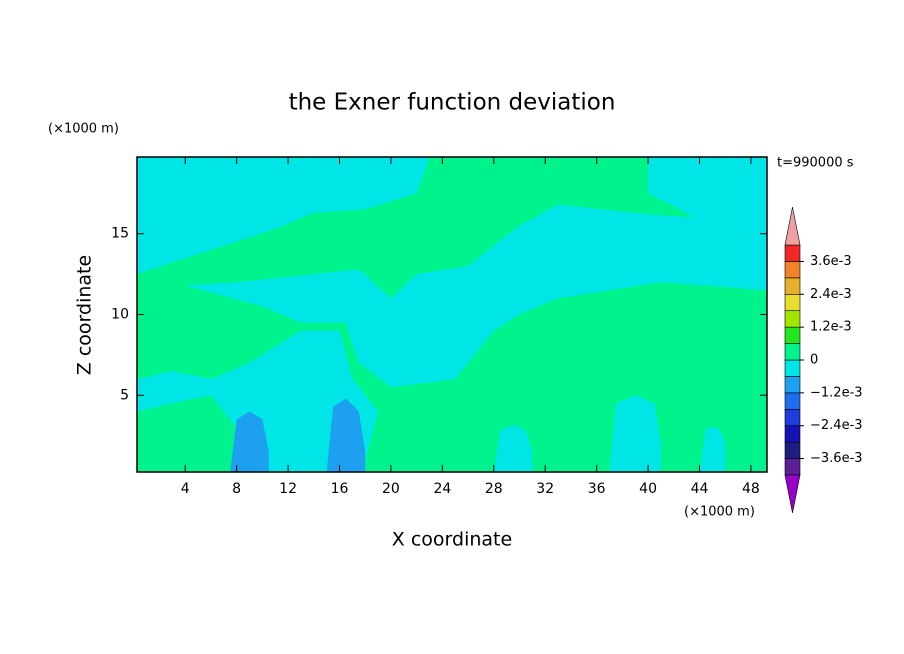  What do you see at coordinates (185, 489) in the screenshot?
I see `x-tick-label: 4` at bounding box center [185, 489].